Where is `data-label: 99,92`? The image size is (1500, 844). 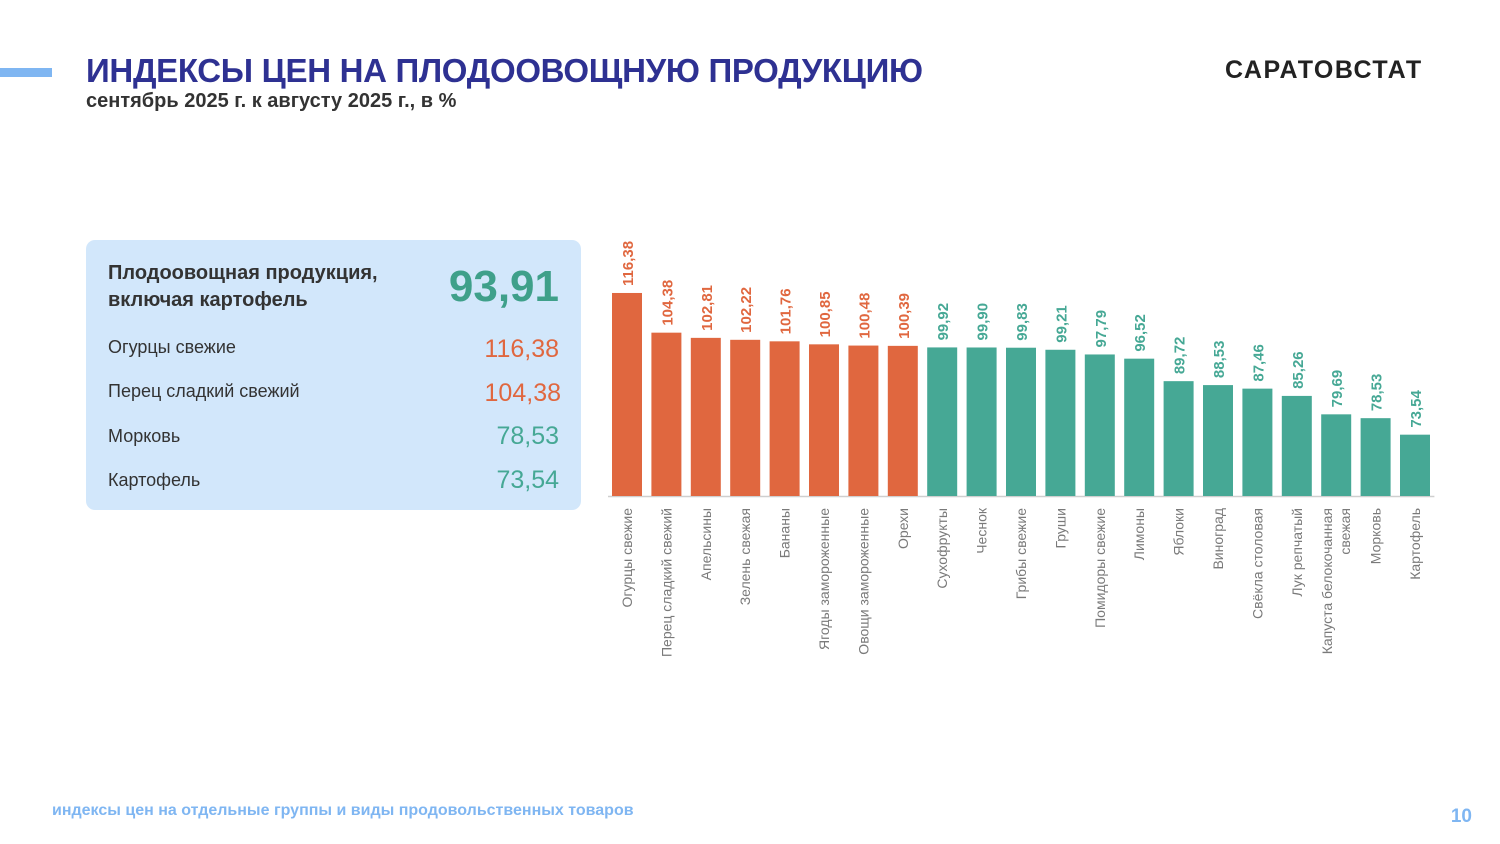 data-label: 99,92 is located at coordinates (943, 322).